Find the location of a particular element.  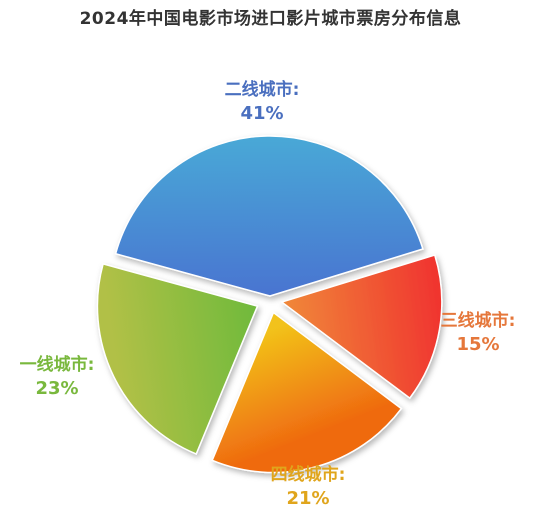

slice-value-2: 15% is located at coordinates (477, 344).